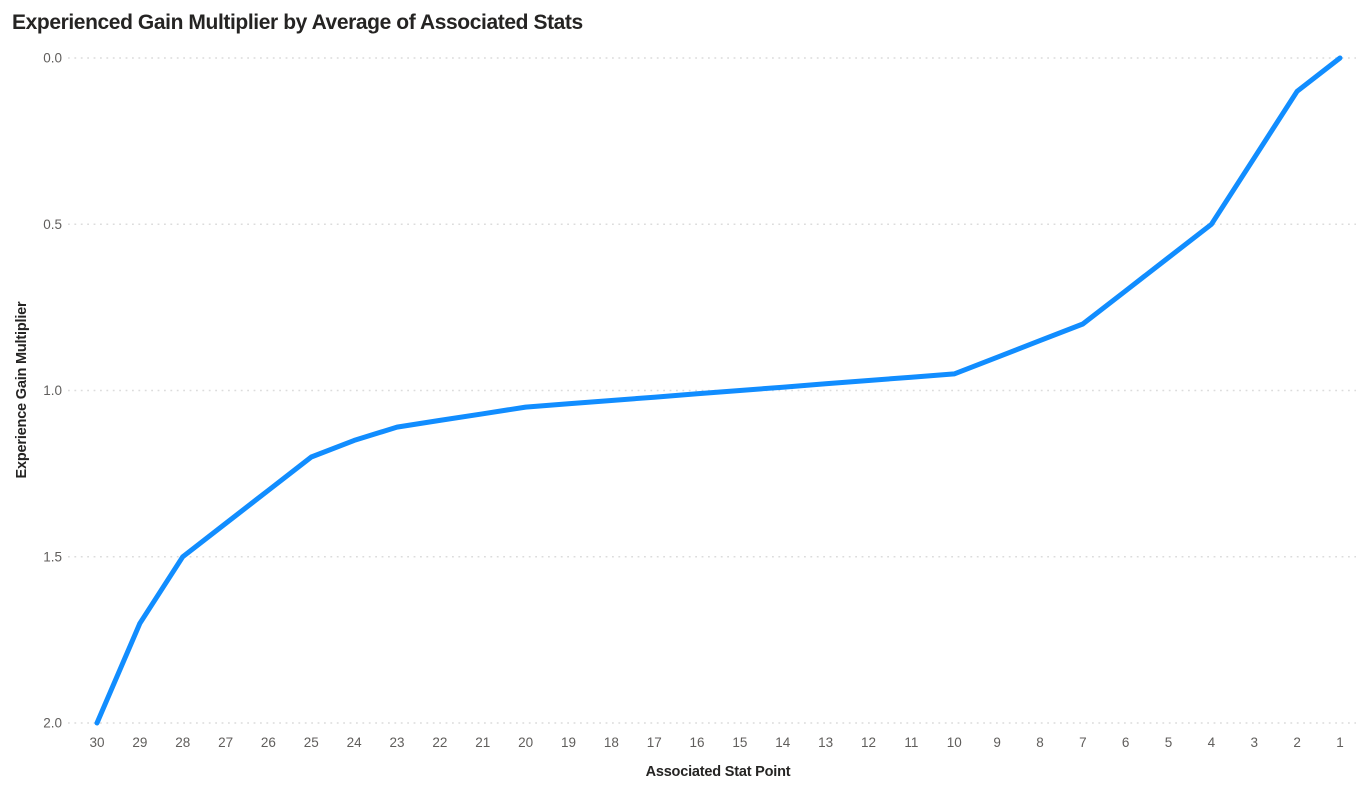  I want to click on x-tick-label: 27, so click(225, 742).